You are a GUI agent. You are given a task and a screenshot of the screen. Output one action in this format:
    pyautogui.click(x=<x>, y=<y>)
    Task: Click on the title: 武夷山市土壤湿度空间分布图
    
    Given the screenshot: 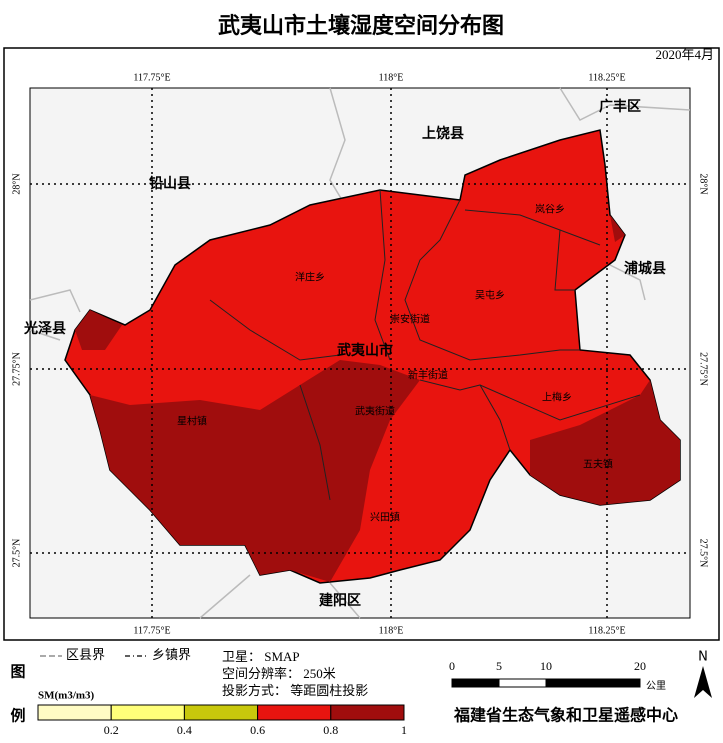 What is the action you would take?
    pyautogui.click(x=361, y=26)
    